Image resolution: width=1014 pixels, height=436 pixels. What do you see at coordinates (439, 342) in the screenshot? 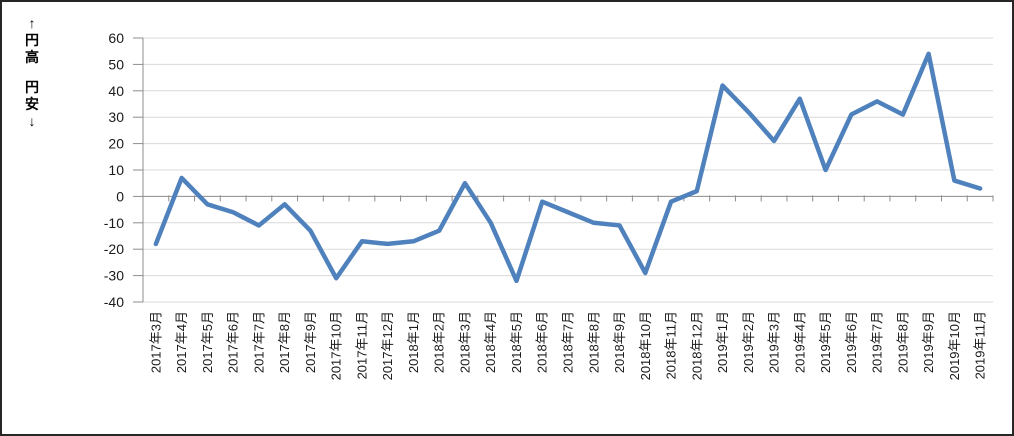
I see `x-tick-label: 2018年2月` at bounding box center [439, 342].